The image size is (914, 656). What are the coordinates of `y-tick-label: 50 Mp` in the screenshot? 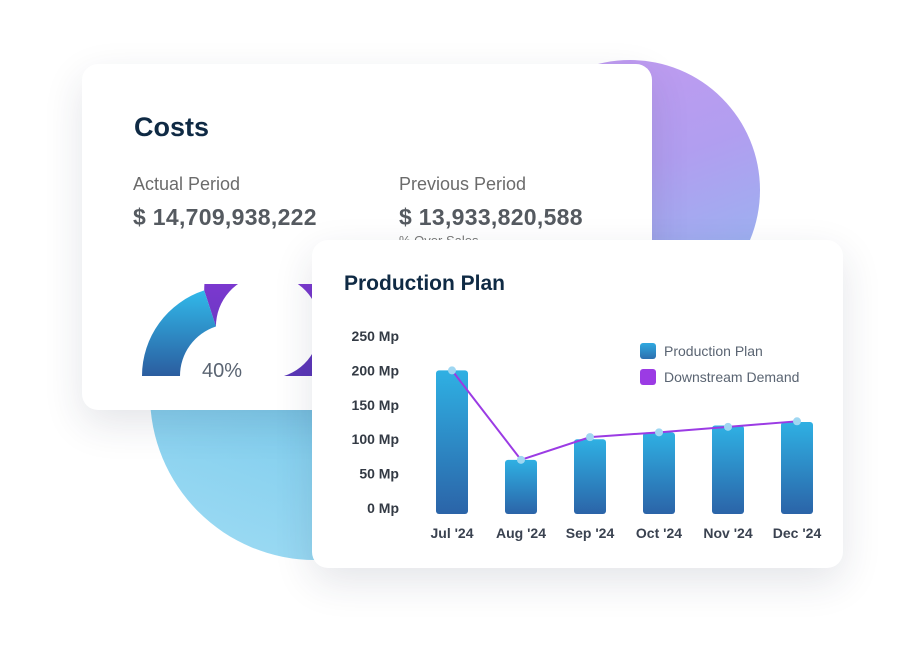 It's located at (379, 474).